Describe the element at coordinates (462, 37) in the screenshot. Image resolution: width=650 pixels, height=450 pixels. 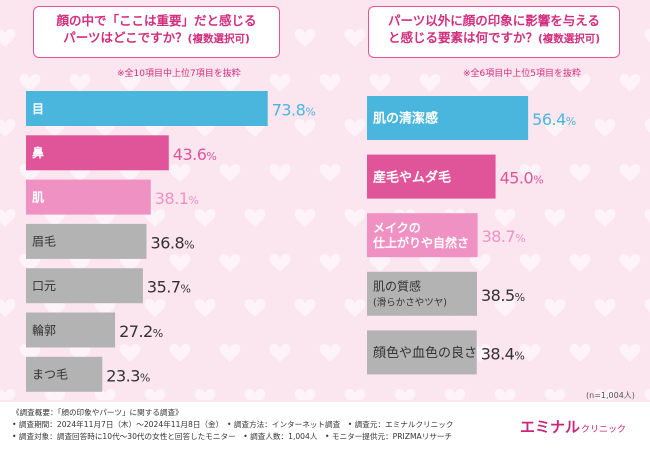
I see `right-question-text2: と感じる要素は何ですか？` at that location.